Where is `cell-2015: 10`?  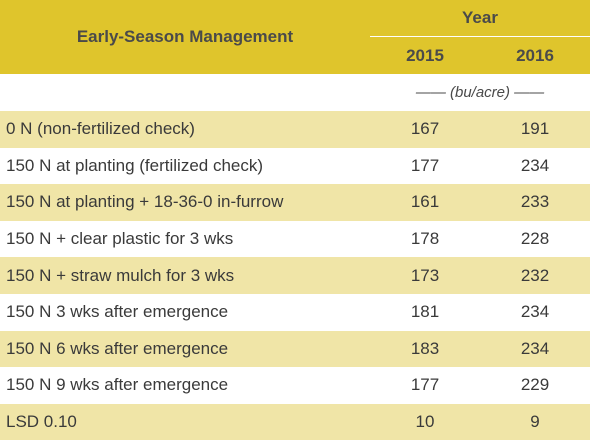
cell-2015: 10 is located at coordinates (425, 422).